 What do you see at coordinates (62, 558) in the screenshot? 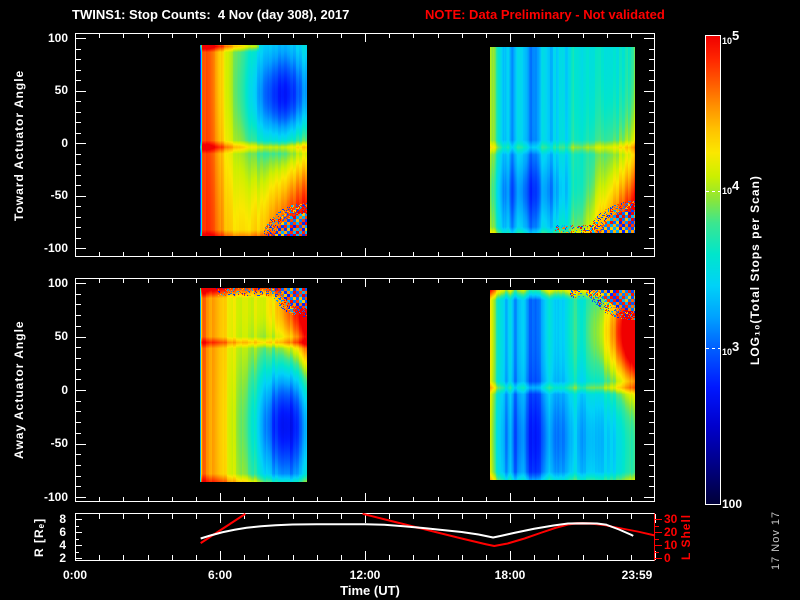
I see `r-tick-2: 2` at bounding box center [62, 558].